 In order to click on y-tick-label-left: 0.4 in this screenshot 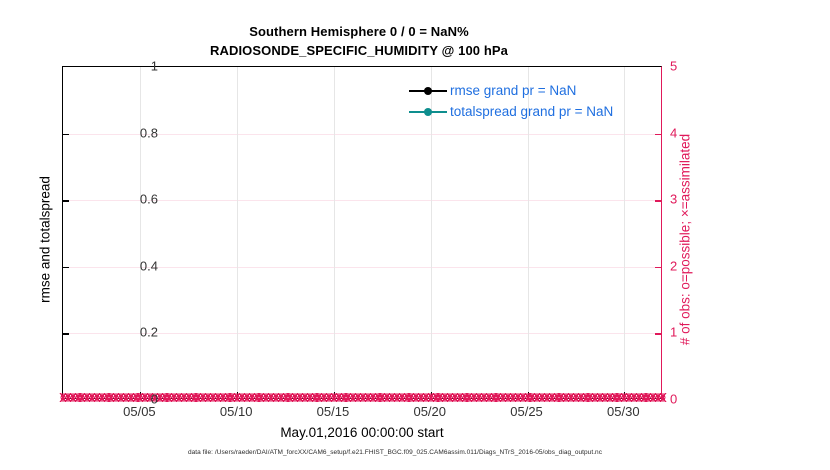, I will do `click(148, 266)`.